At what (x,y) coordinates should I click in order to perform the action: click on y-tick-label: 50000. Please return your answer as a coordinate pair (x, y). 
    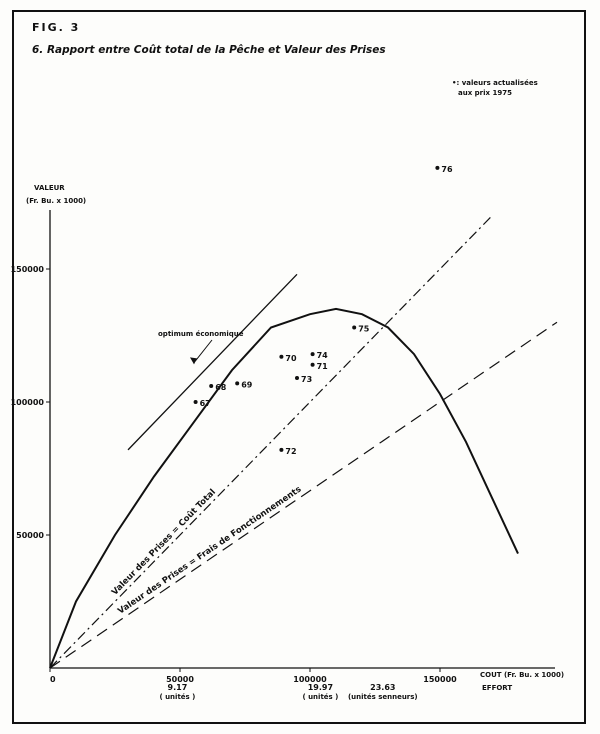
    Looking at the image, I should click on (30, 535).